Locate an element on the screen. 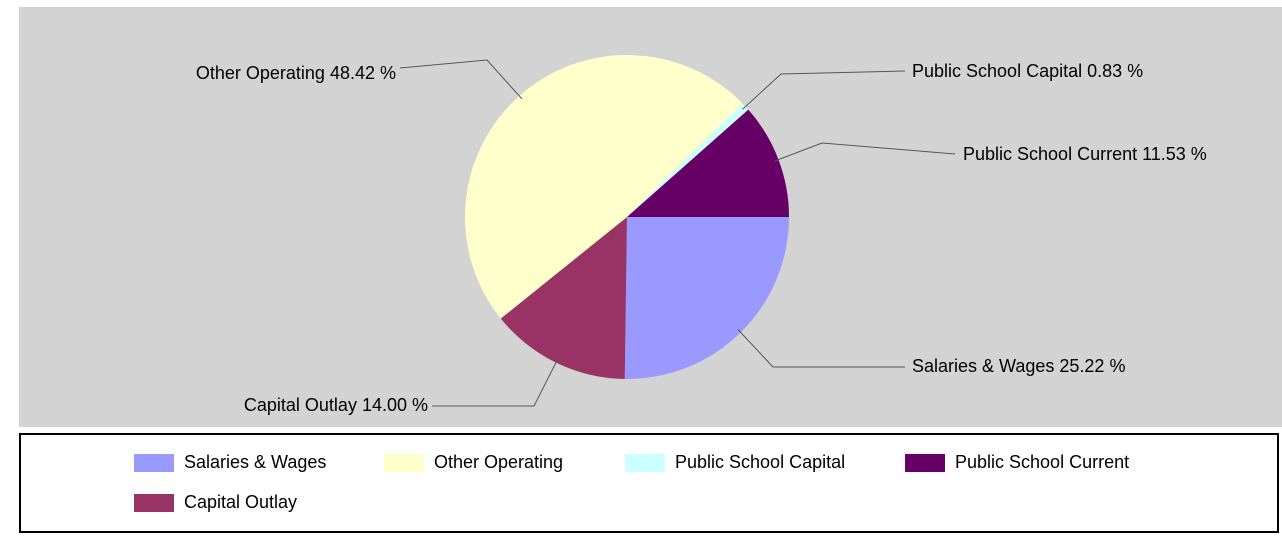  legend-row-2: Capital Outlay is located at coordinates (215, 502).